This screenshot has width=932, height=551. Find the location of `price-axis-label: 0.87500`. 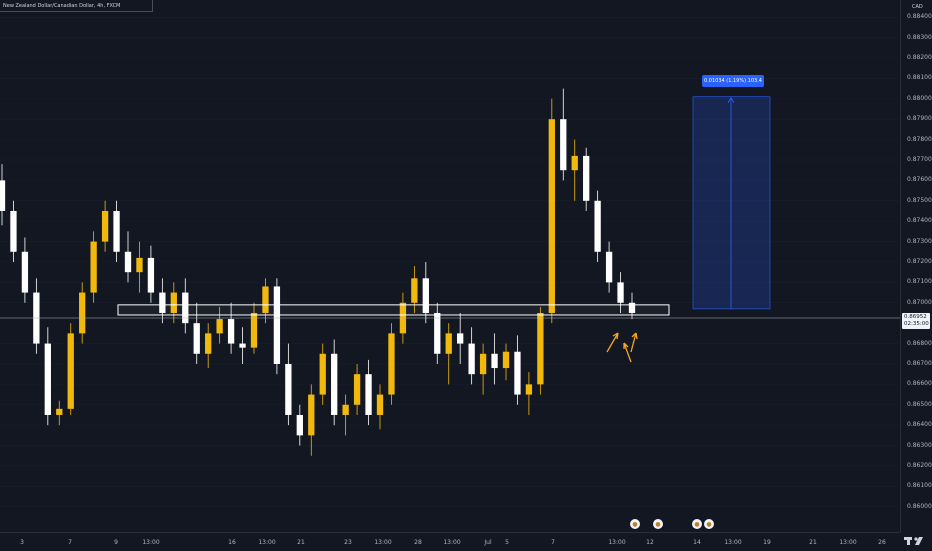

price-axis-label: 0.87500 is located at coordinates (919, 200).